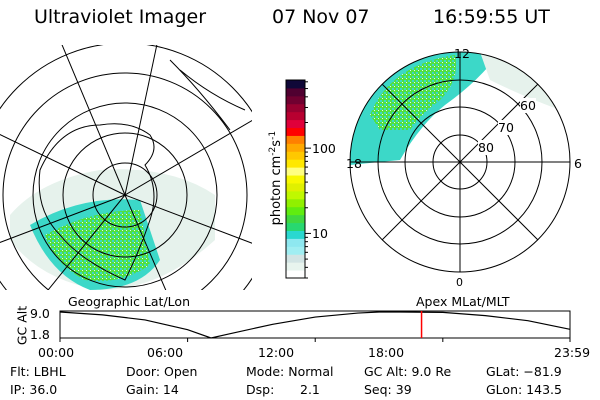  I want to click on ytick-max: 9.0, so click(40, 313).